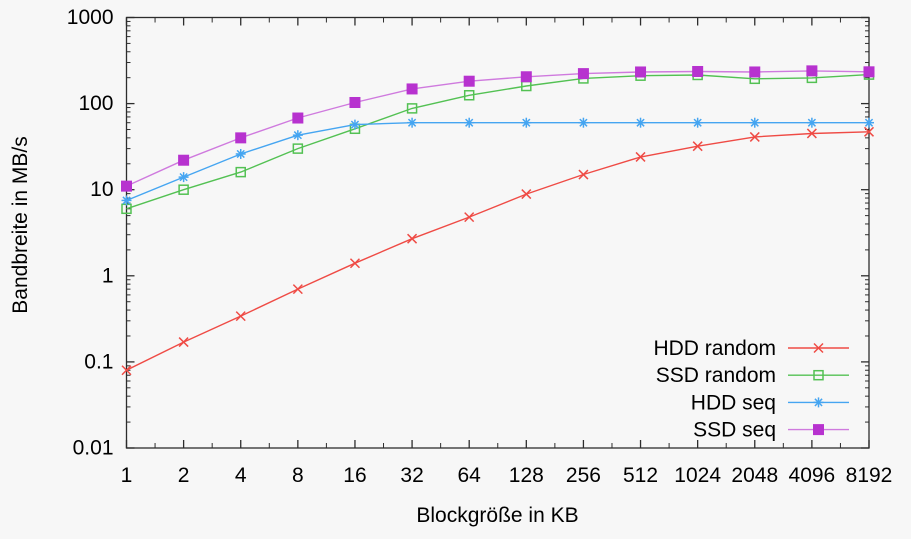 This screenshot has width=911, height=539. I want to click on series-hdd-seq, so click(497, 161).